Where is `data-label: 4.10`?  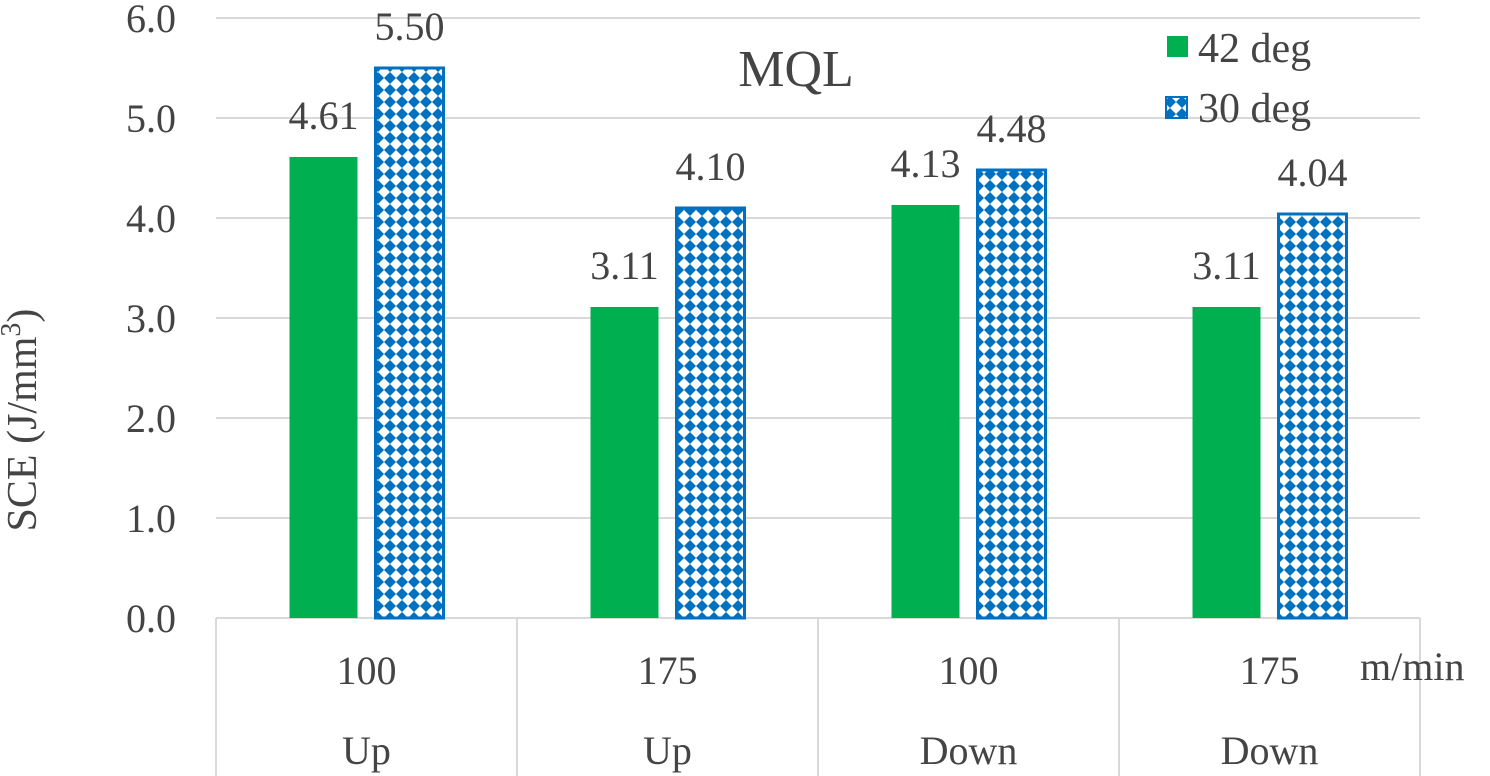 data-label: 4.10 is located at coordinates (711, 166).